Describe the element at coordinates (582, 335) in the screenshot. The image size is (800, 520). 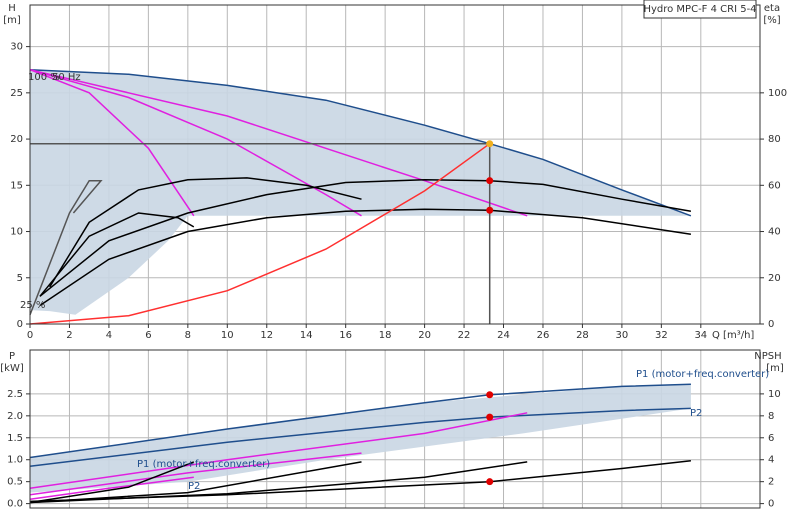
I see `x-tick-label: 28` at that location.